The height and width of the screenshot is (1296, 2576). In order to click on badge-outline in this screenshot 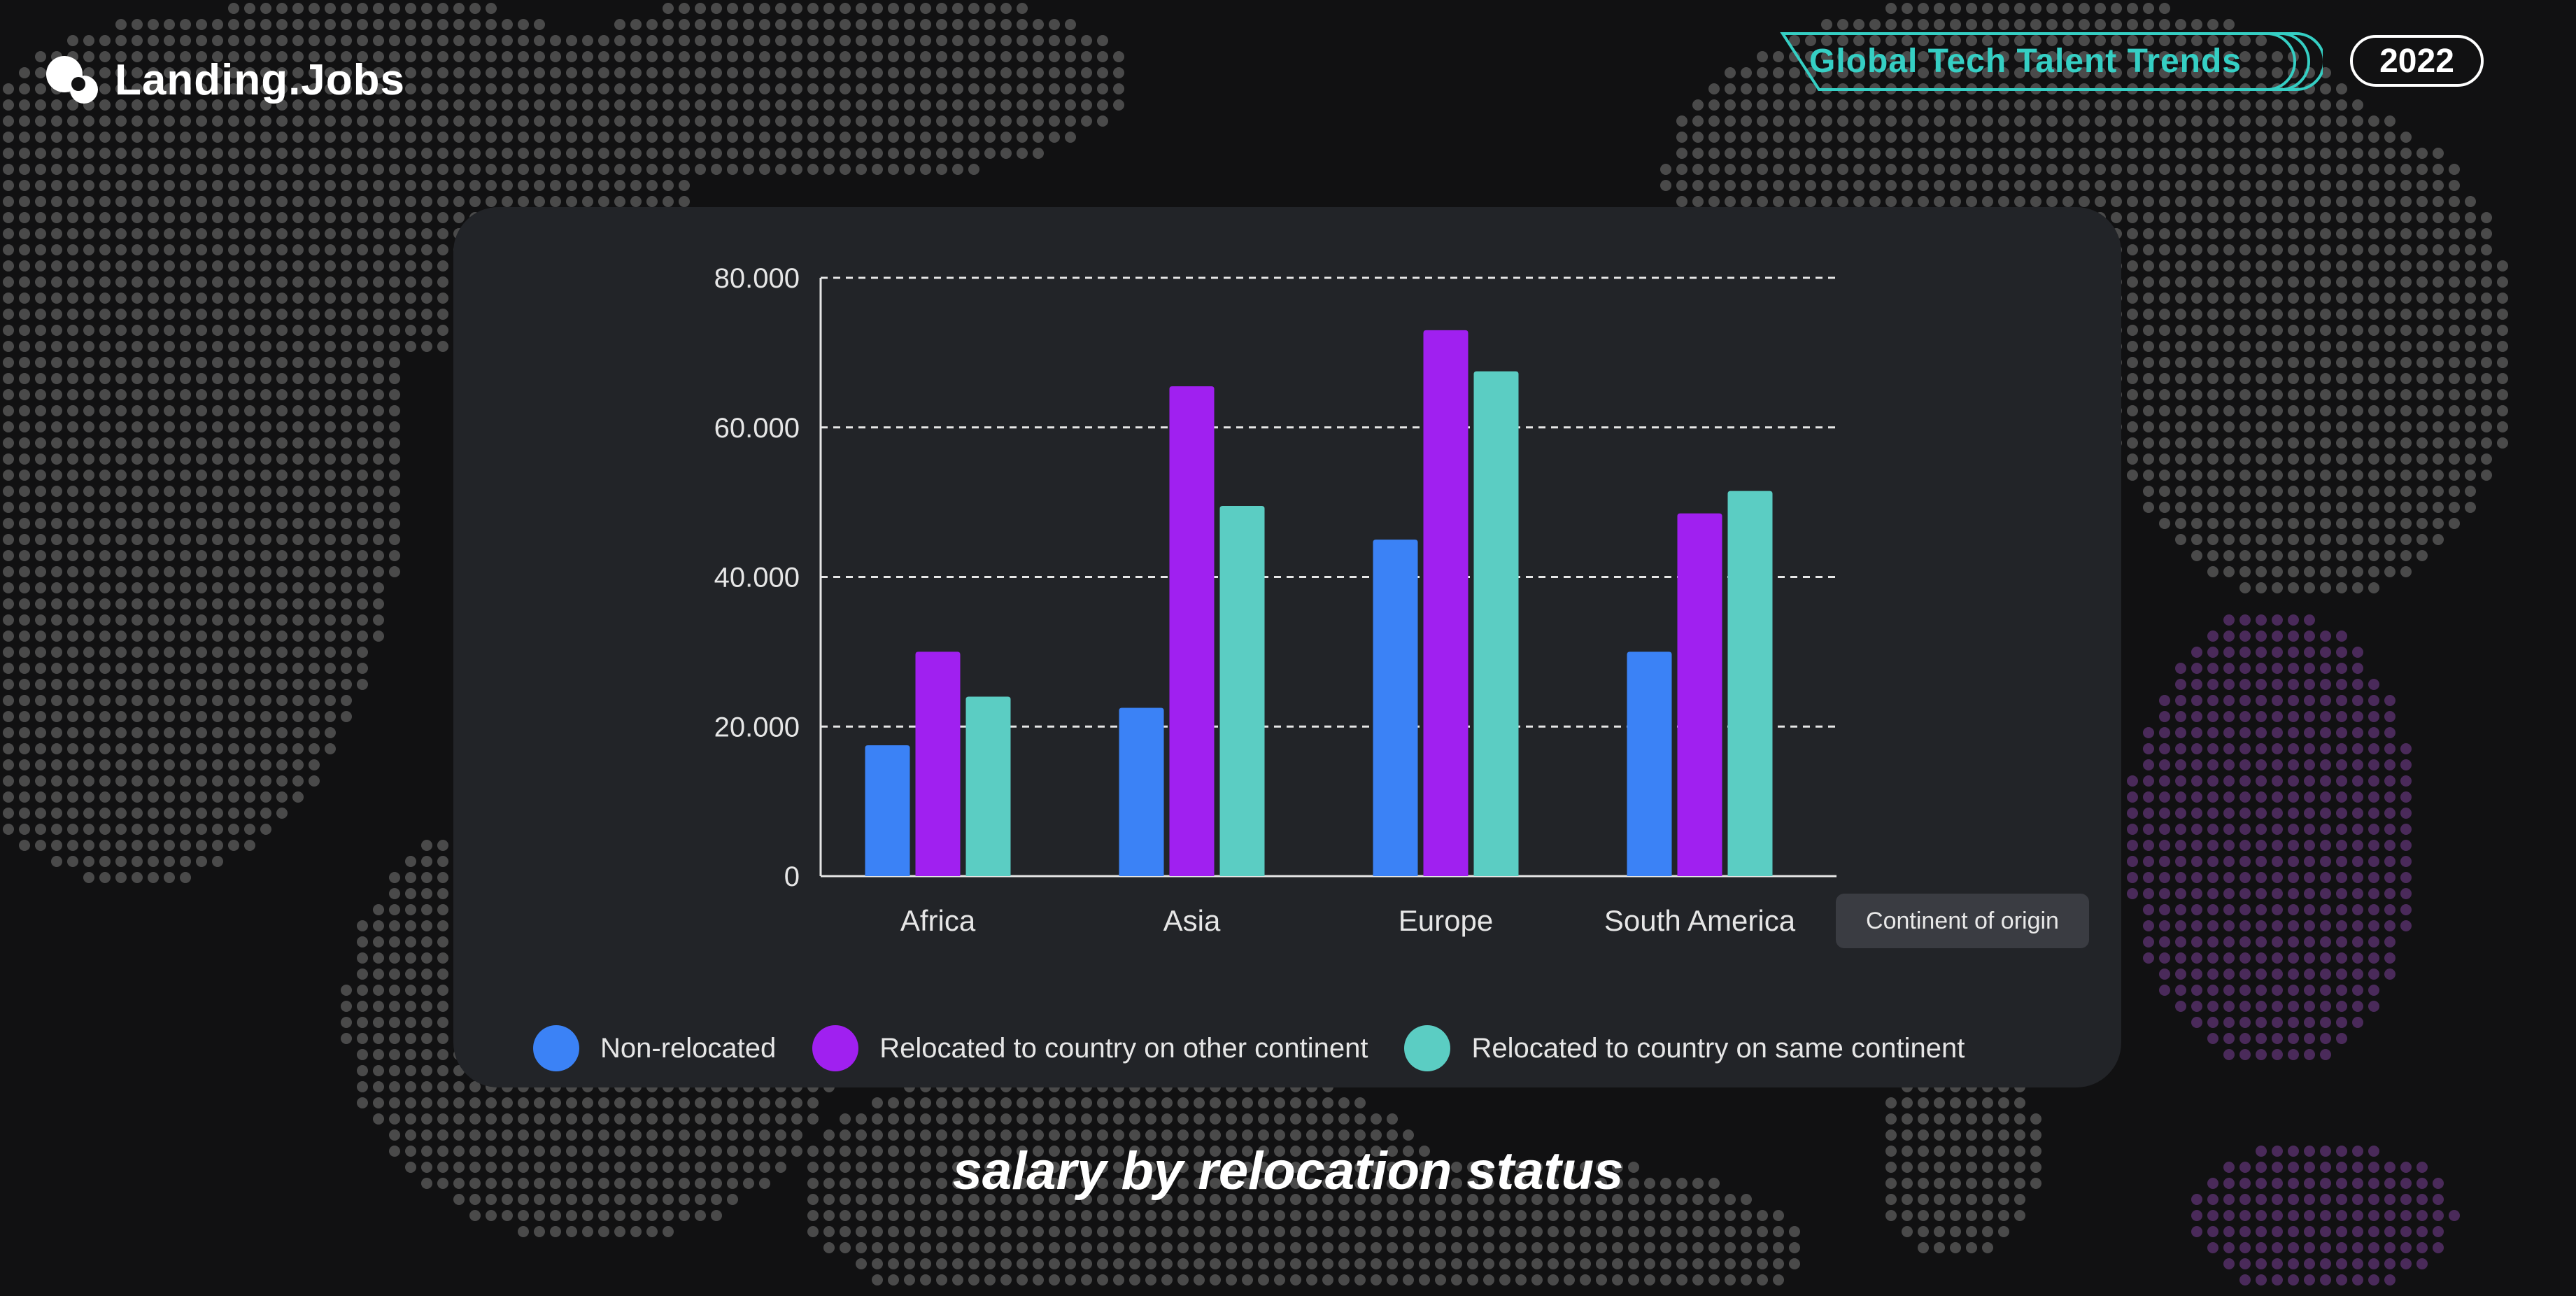, I will do `click(2051, 61)`.